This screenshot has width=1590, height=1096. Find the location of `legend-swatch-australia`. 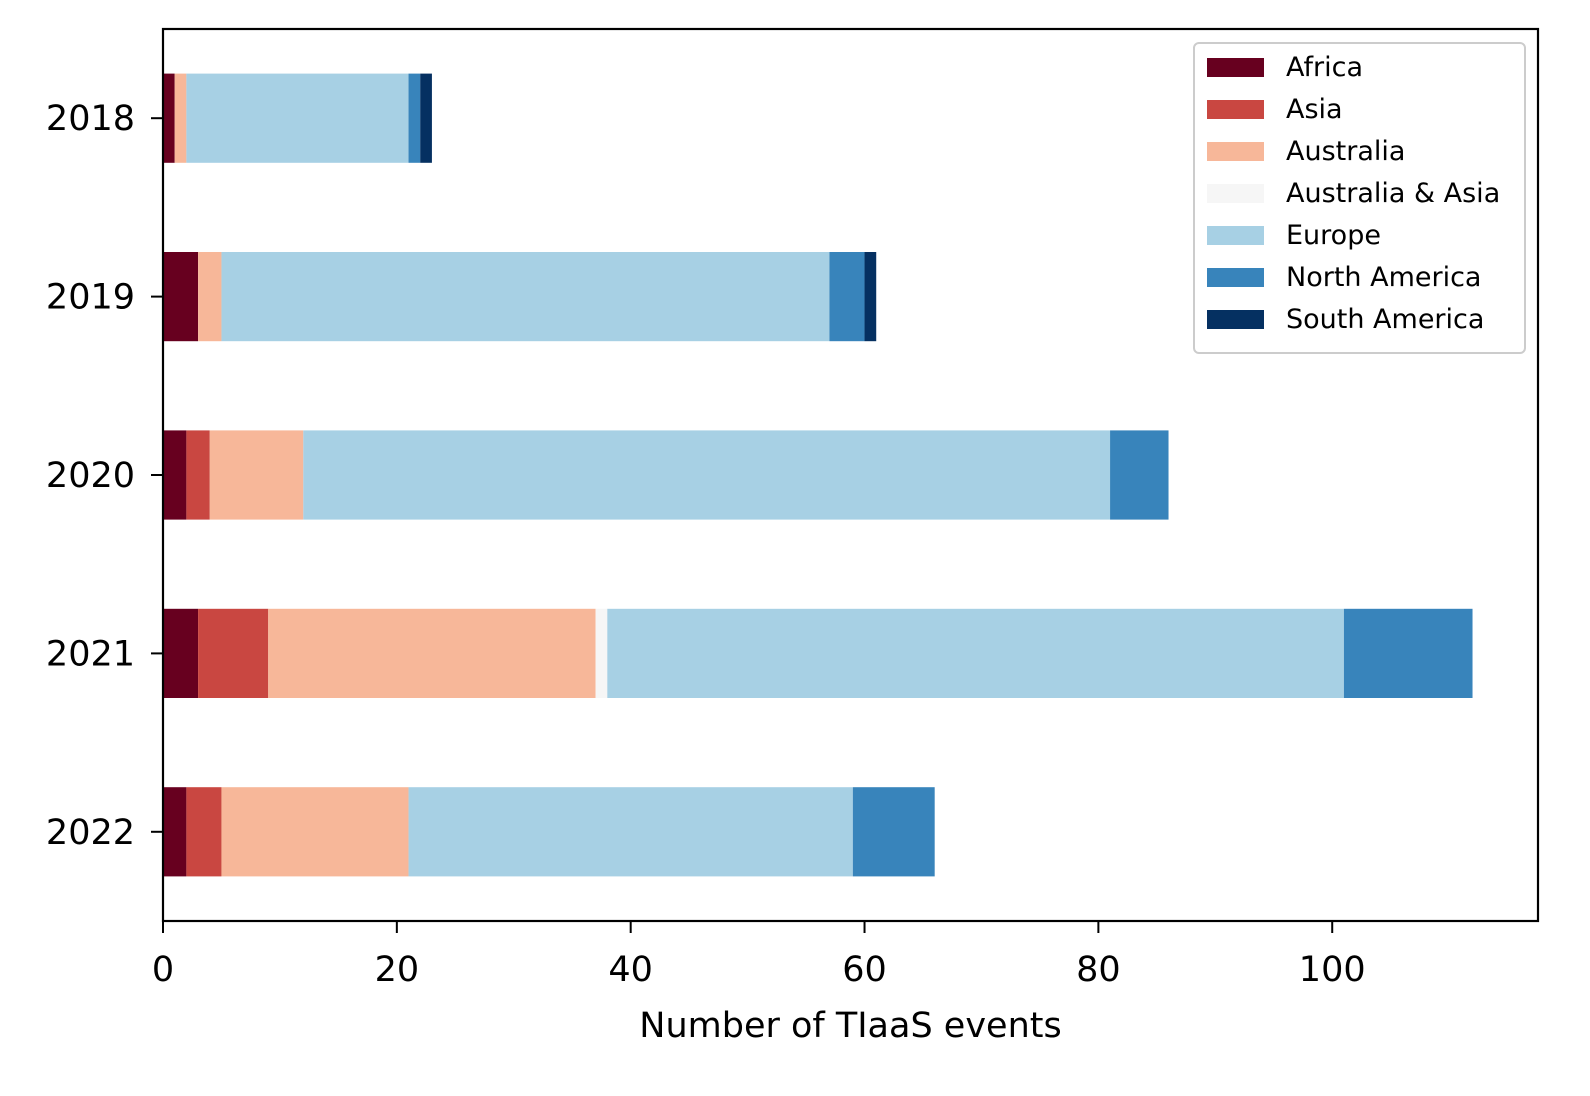

legend-swatch-australia is located at coordinates (1235, 151).